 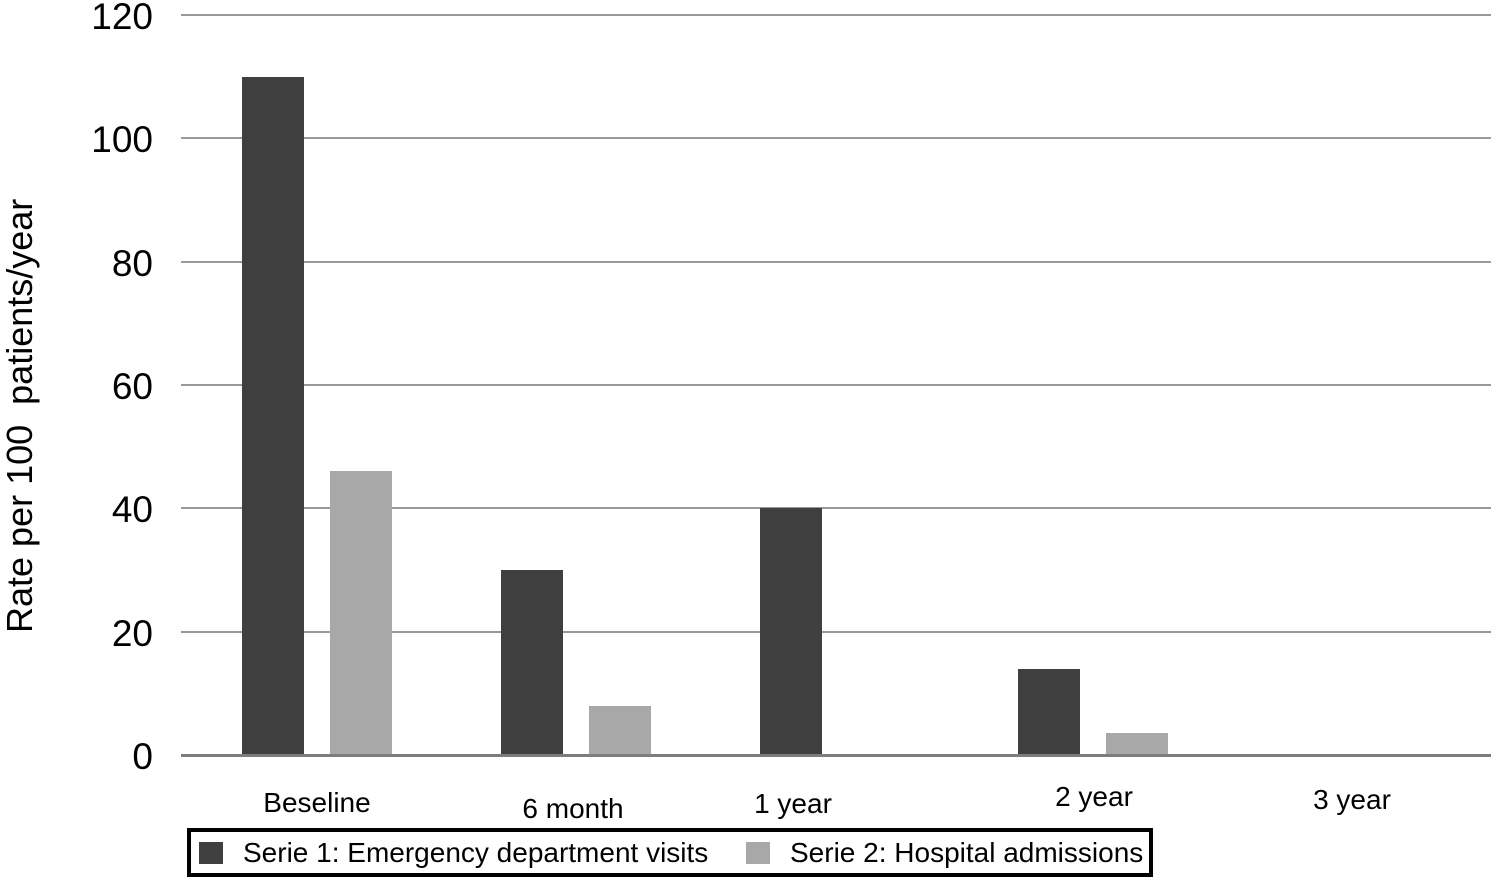 I want to click on x-axis-label-3-year: 3 year, so click(x=1352, y=799).